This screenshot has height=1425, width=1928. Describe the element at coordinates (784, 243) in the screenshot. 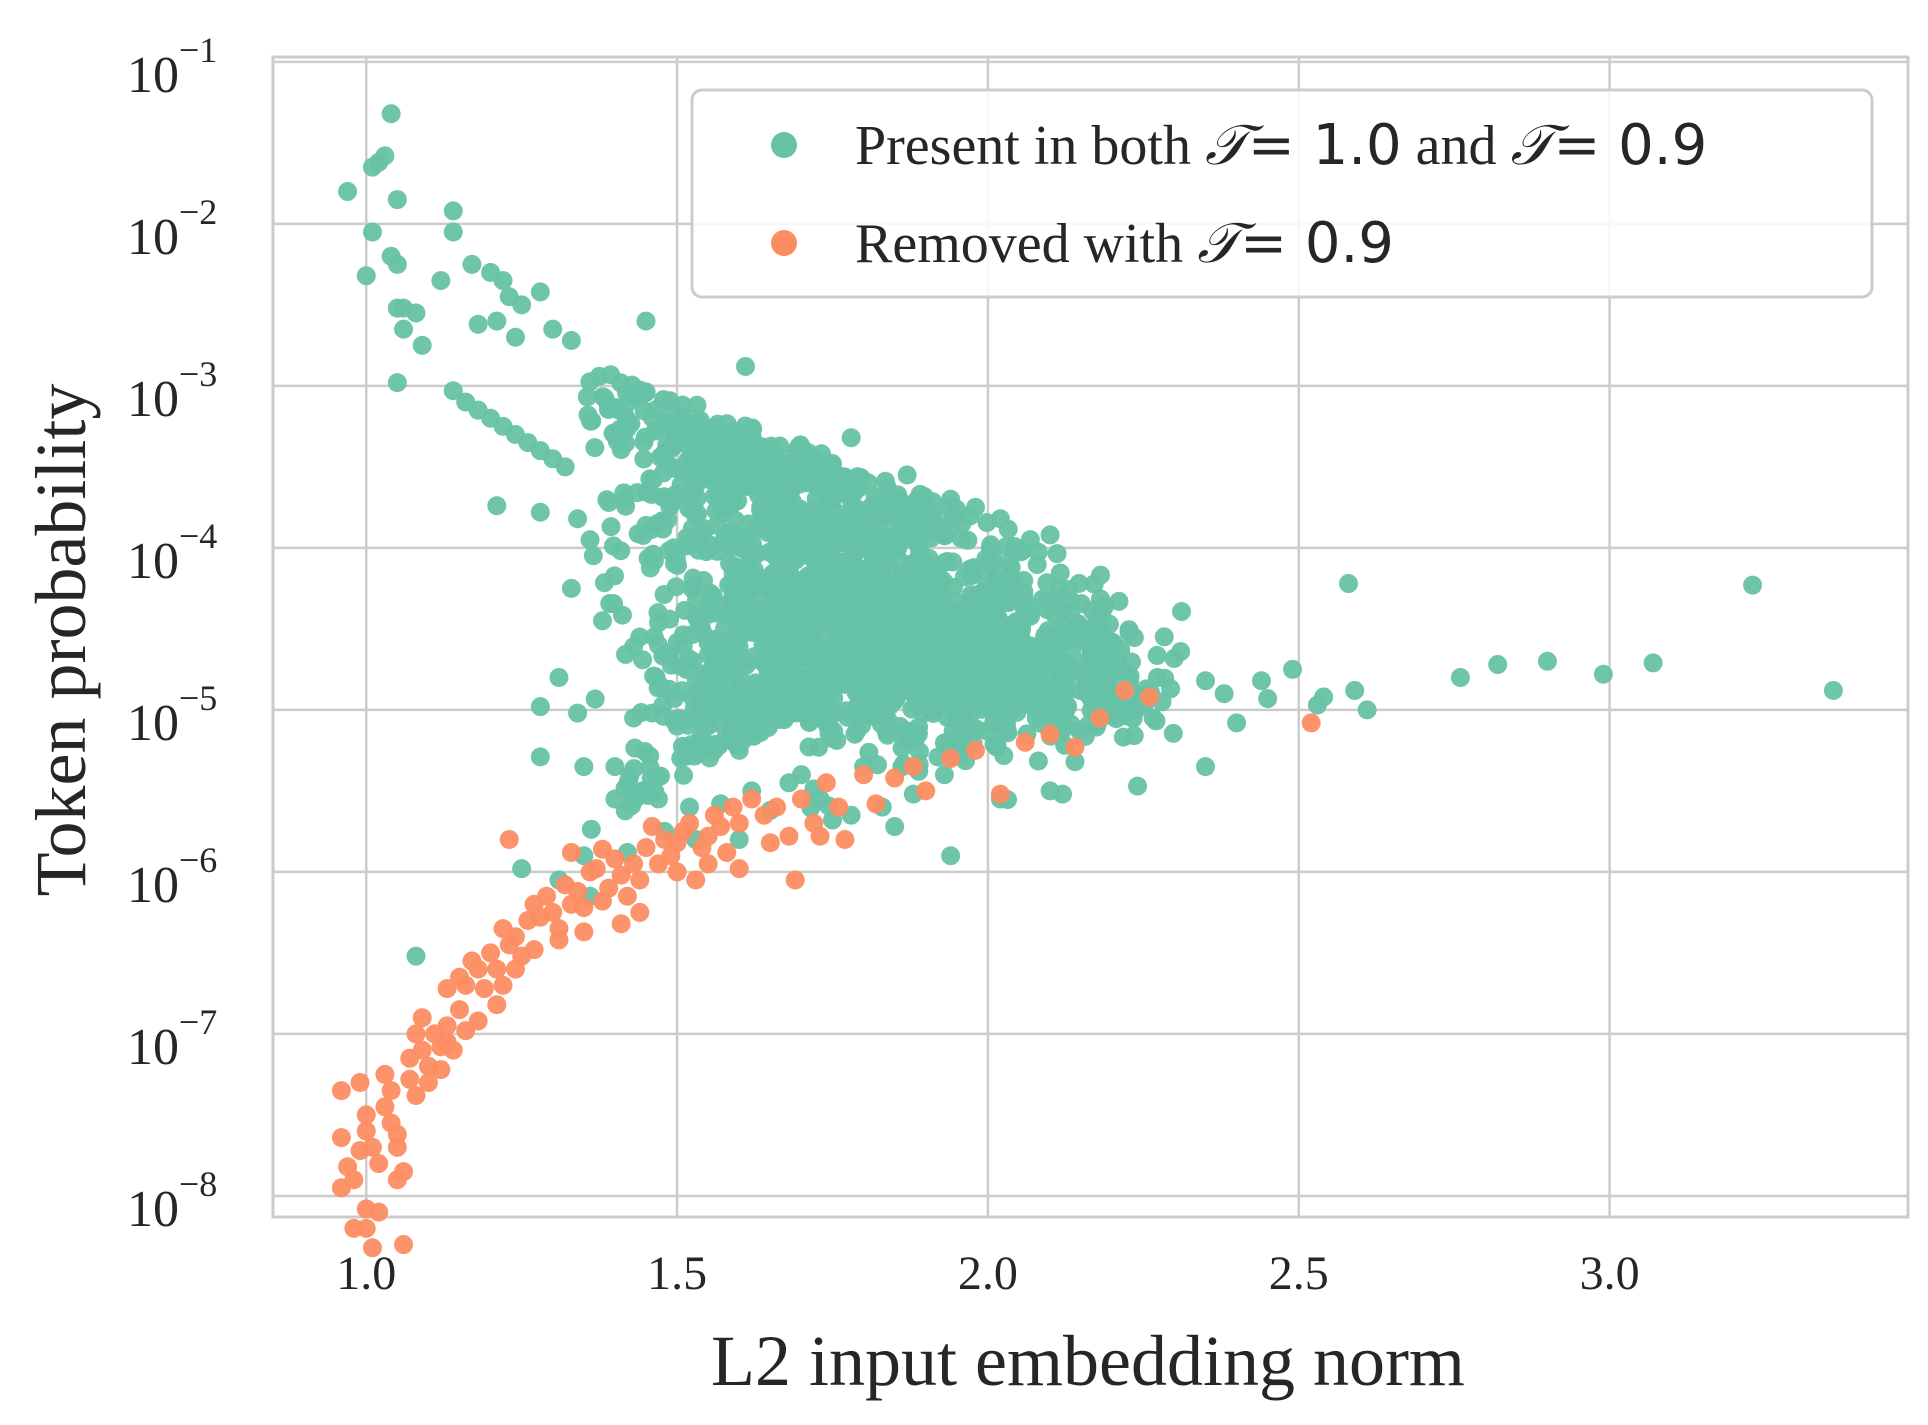

I see `legend-marker-removed` at that location.